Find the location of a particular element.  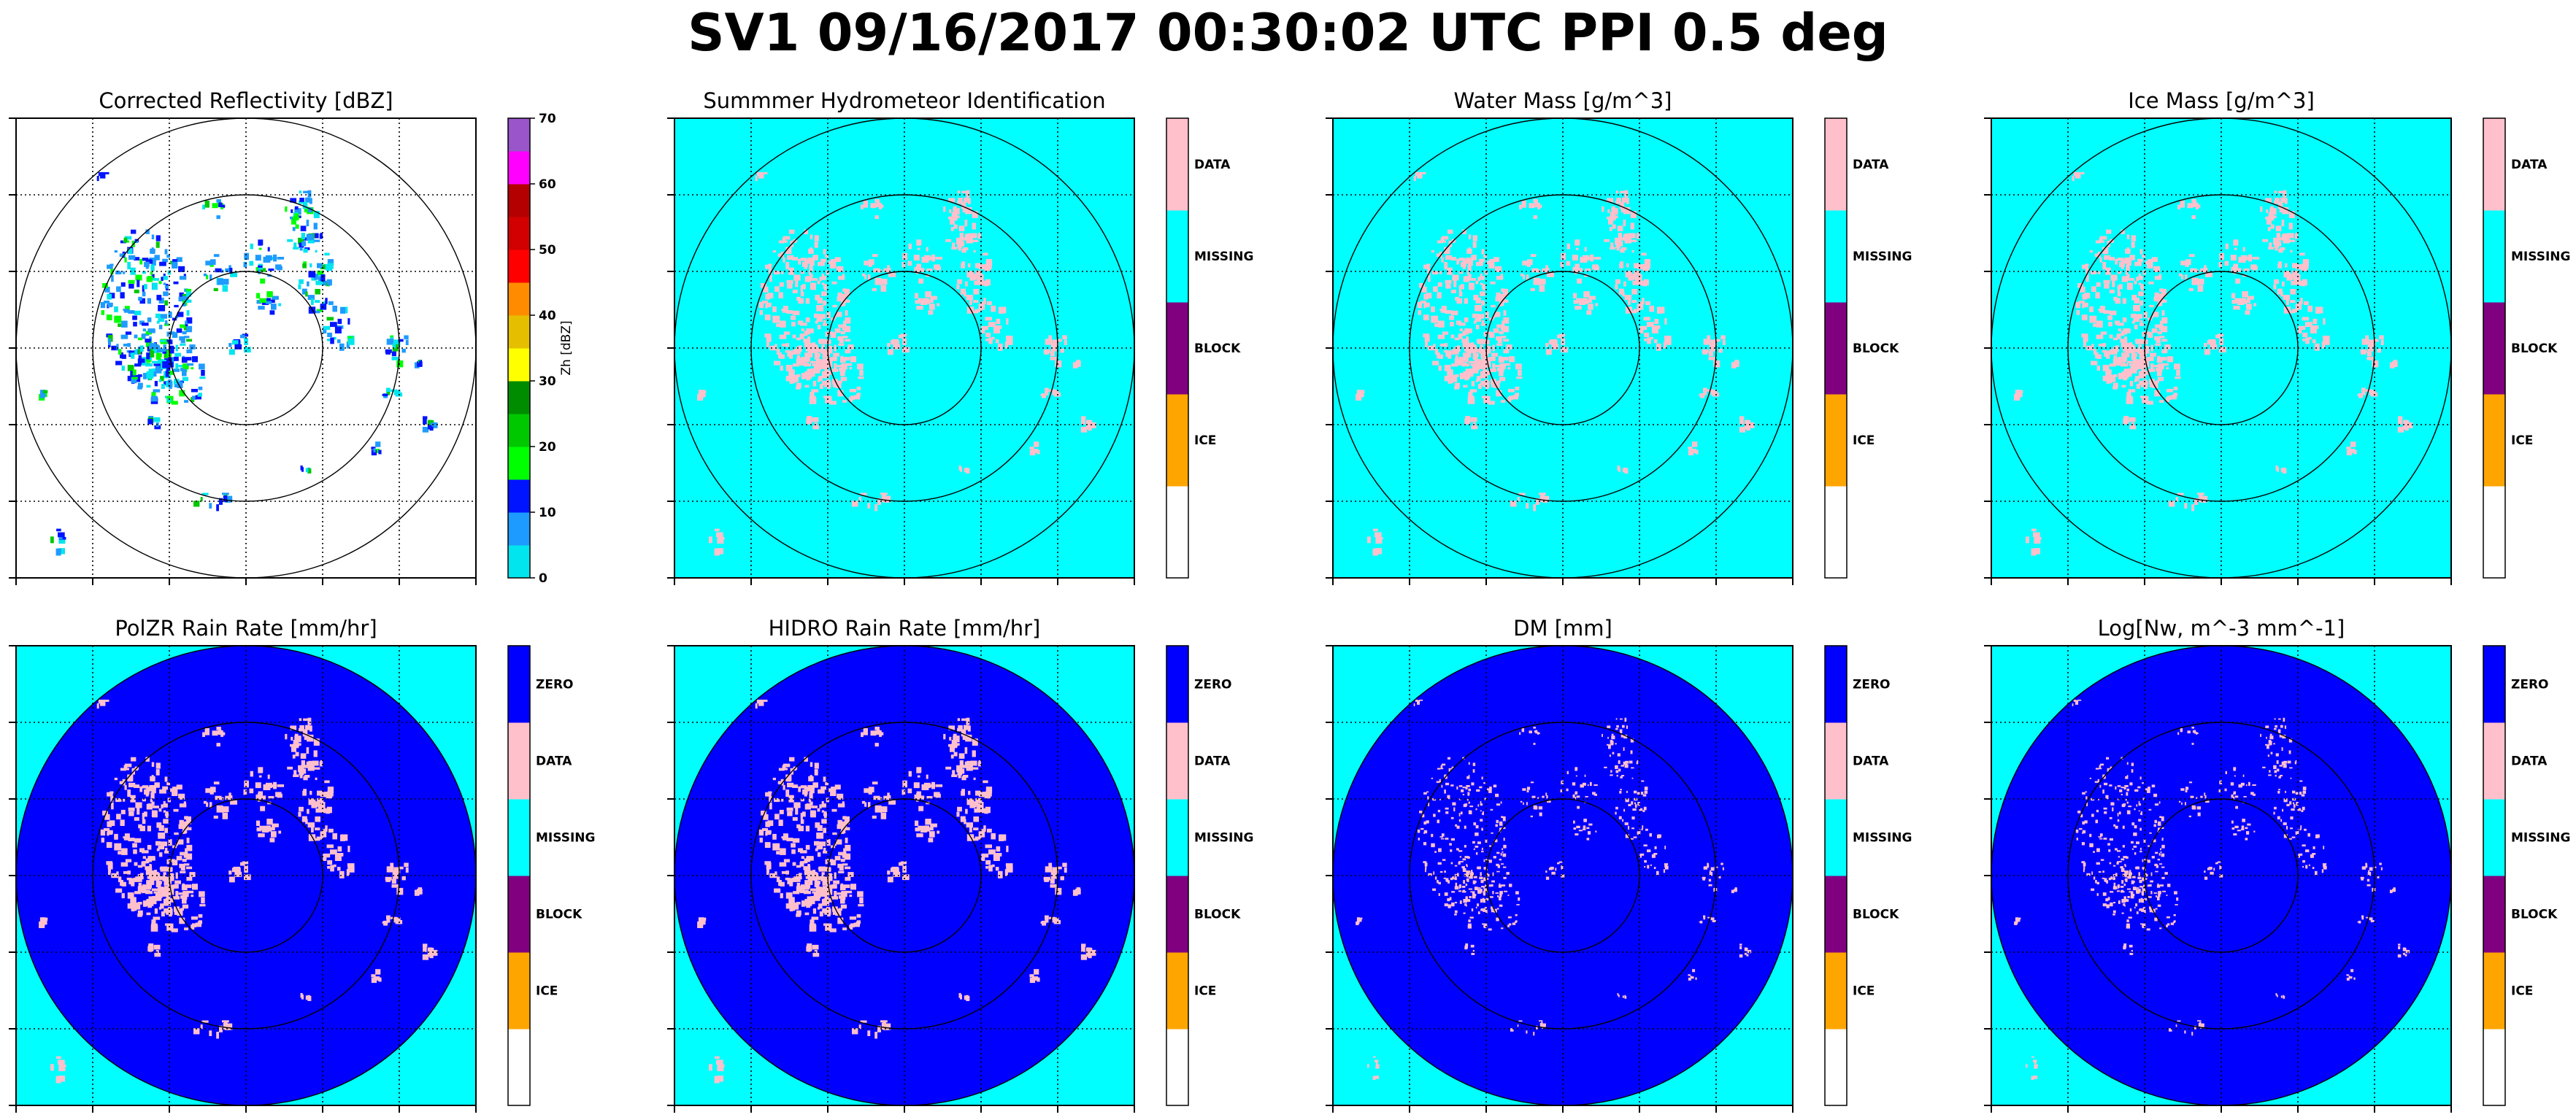

colorbar-tick-label: 20 is located at coordinates (547, 447).